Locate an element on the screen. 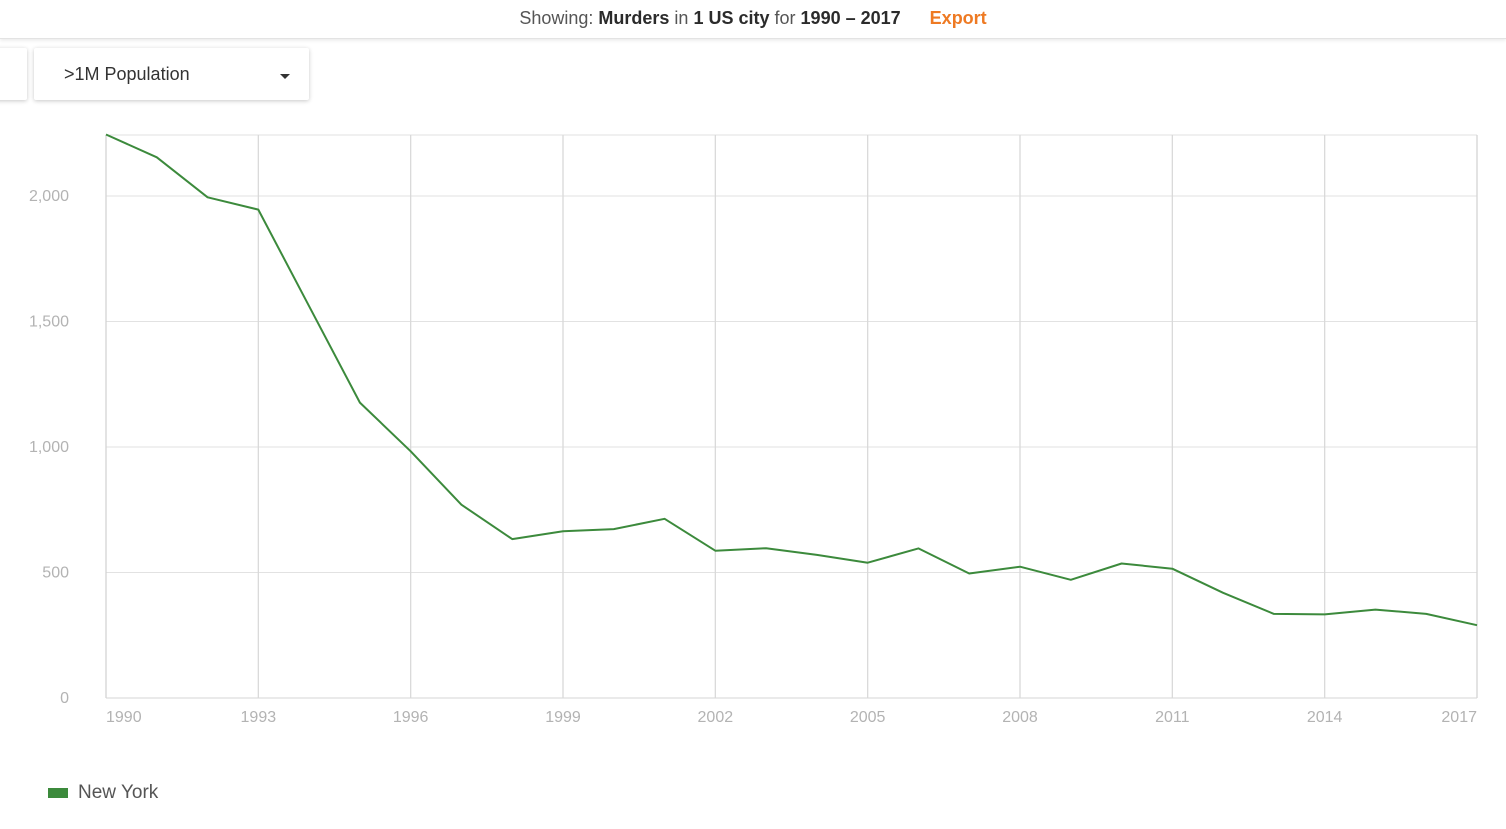 This screenshot has width=1506, height=829. population-dropdown-value: >1M Population is located at coordinates (127, 74).